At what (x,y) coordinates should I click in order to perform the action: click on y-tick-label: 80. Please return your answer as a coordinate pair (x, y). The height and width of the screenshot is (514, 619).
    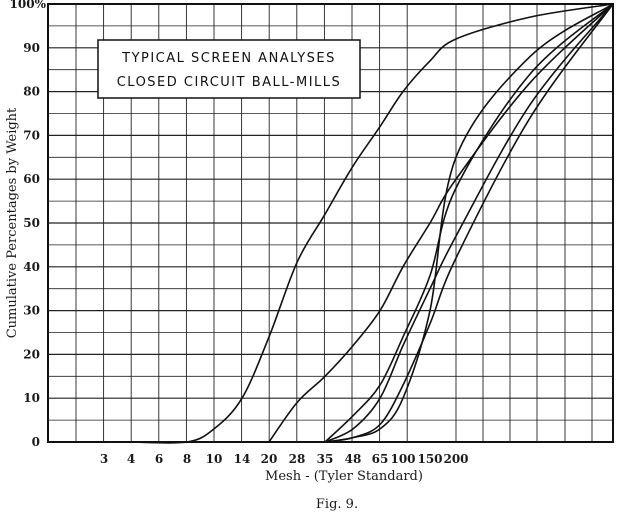
    Looking at the image, I should click on (31, 92).